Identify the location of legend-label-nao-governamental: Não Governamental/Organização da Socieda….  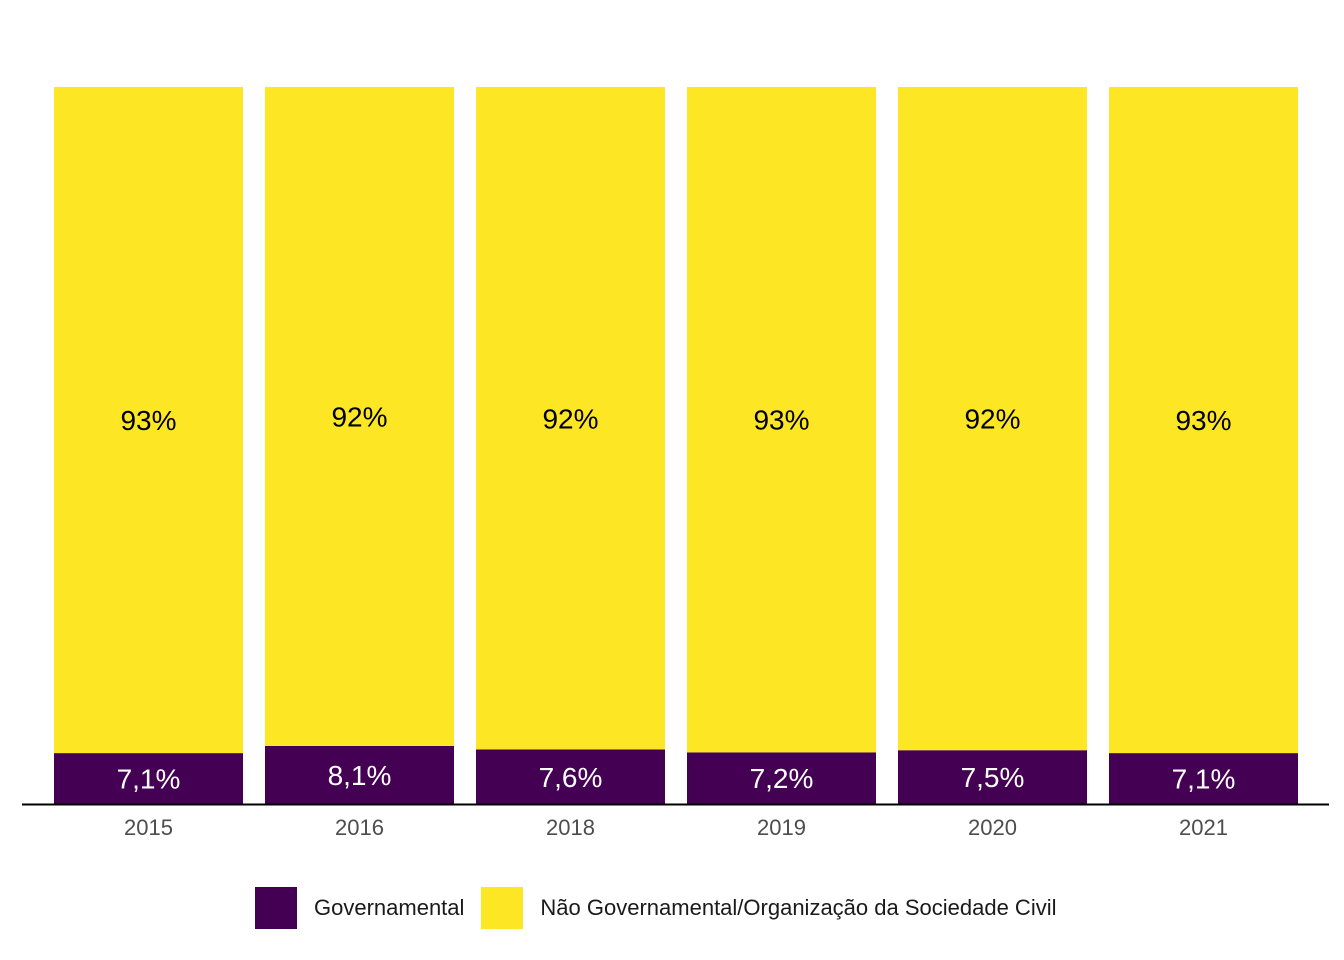
(798, 907).